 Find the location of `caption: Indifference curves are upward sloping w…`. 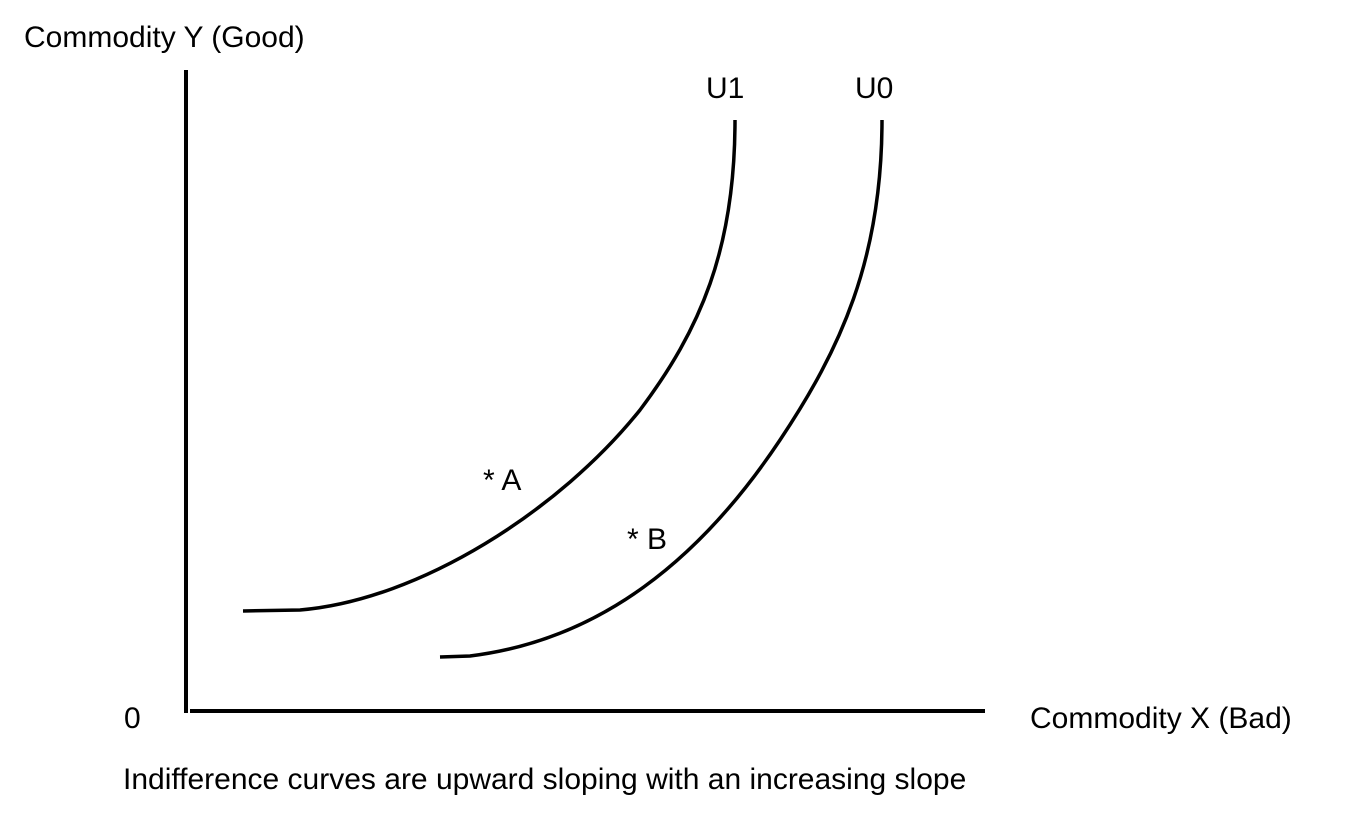

caption: Indifference curves are upward sloping w… is located at coordinates (544, 779).